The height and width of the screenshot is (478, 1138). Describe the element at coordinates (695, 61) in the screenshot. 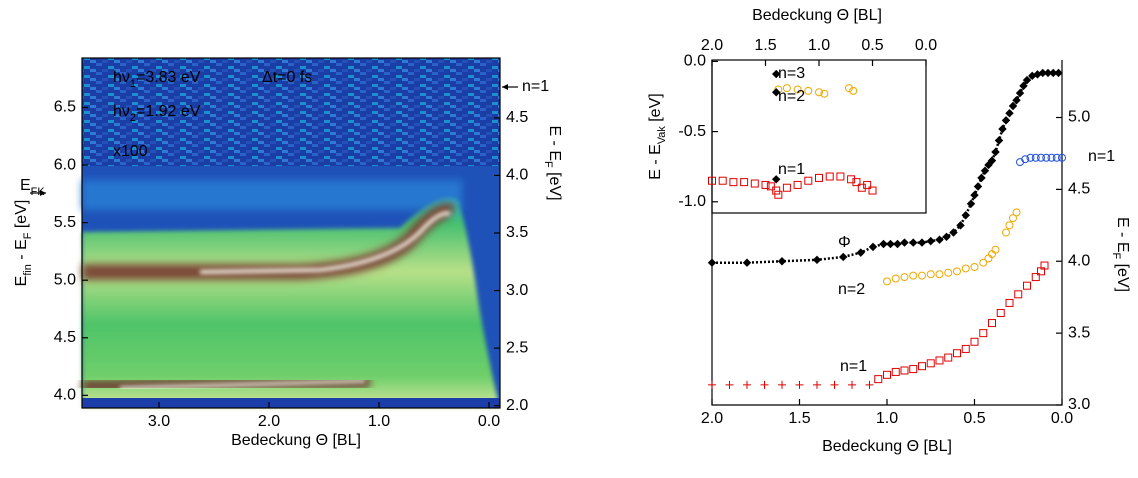

I see `y-tick-label: 0.0` at that location.